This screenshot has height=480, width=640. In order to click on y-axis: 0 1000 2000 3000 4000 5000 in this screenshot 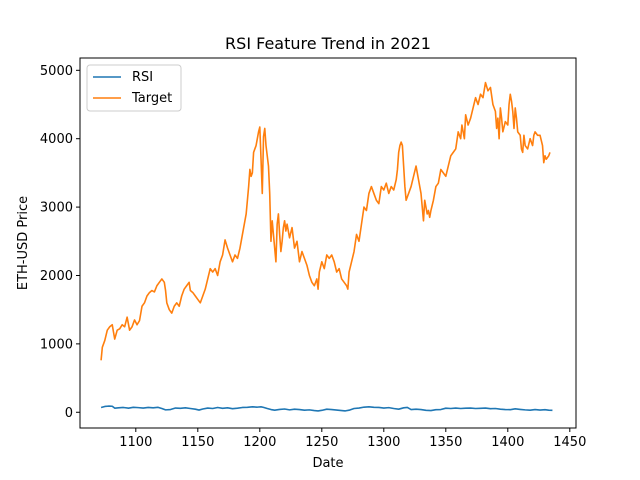, I will do `click(60, 242)`.